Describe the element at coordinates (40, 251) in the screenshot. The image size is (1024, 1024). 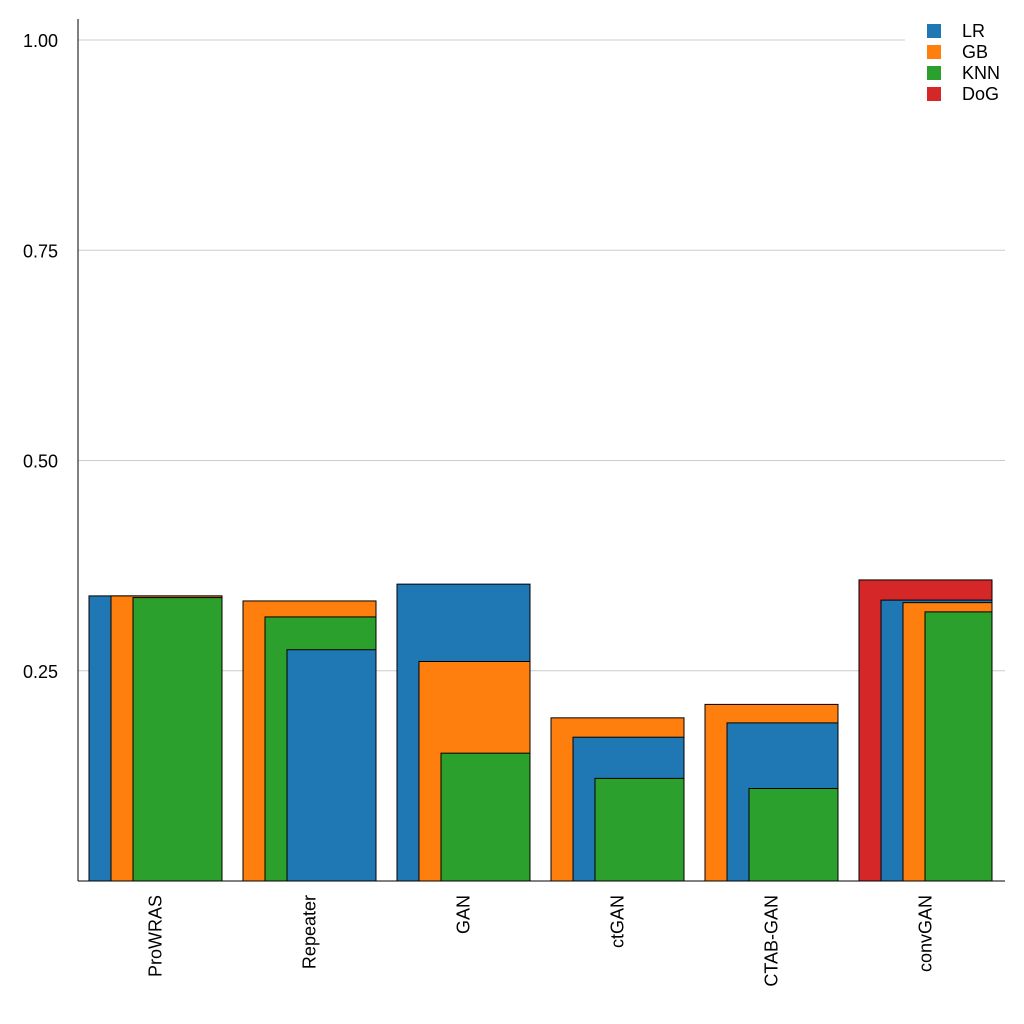
I see `y-tick-label: 0.75` at that location.